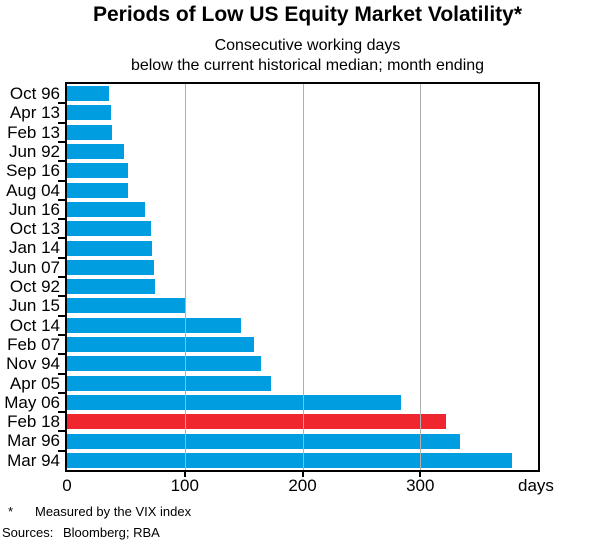  Describe the element at coordinates (307, 45) in the screenshot. I see `chart-subtitle-line1: Consecutive working days` at that location.